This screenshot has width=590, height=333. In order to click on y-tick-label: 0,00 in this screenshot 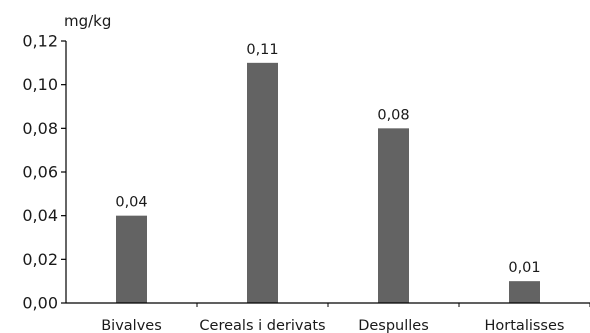, I will do `click(40, 303)`.